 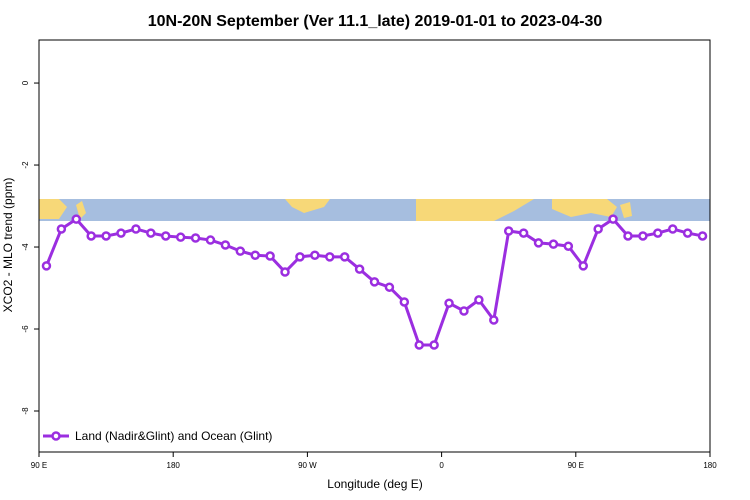 I want to click on y-tick-label: 0, so click(x=25, y=82).